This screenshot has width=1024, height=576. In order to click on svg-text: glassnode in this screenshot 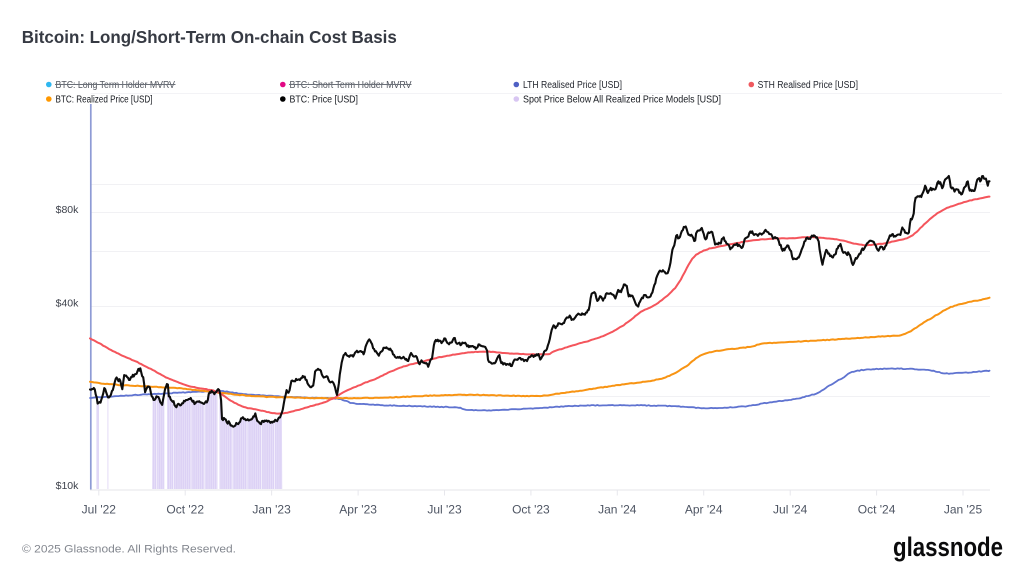, I will do `click(948, 547)`.